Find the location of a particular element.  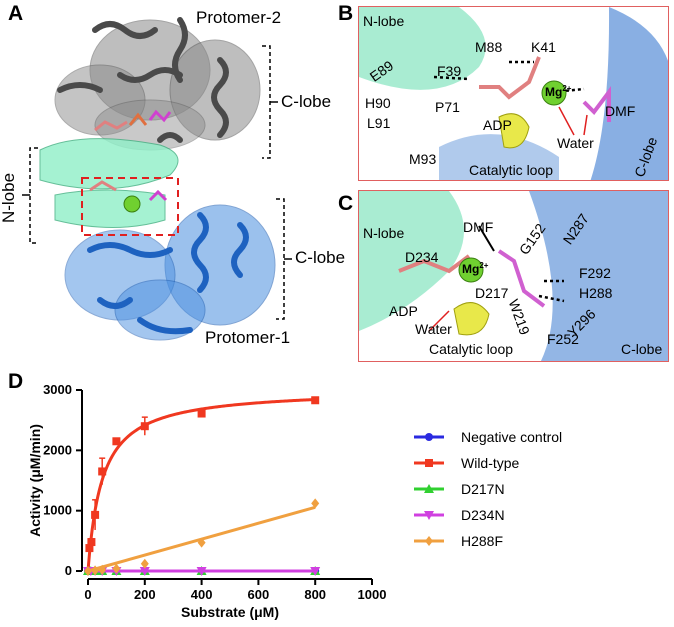

fit-line is located at coordinates (201, 485).